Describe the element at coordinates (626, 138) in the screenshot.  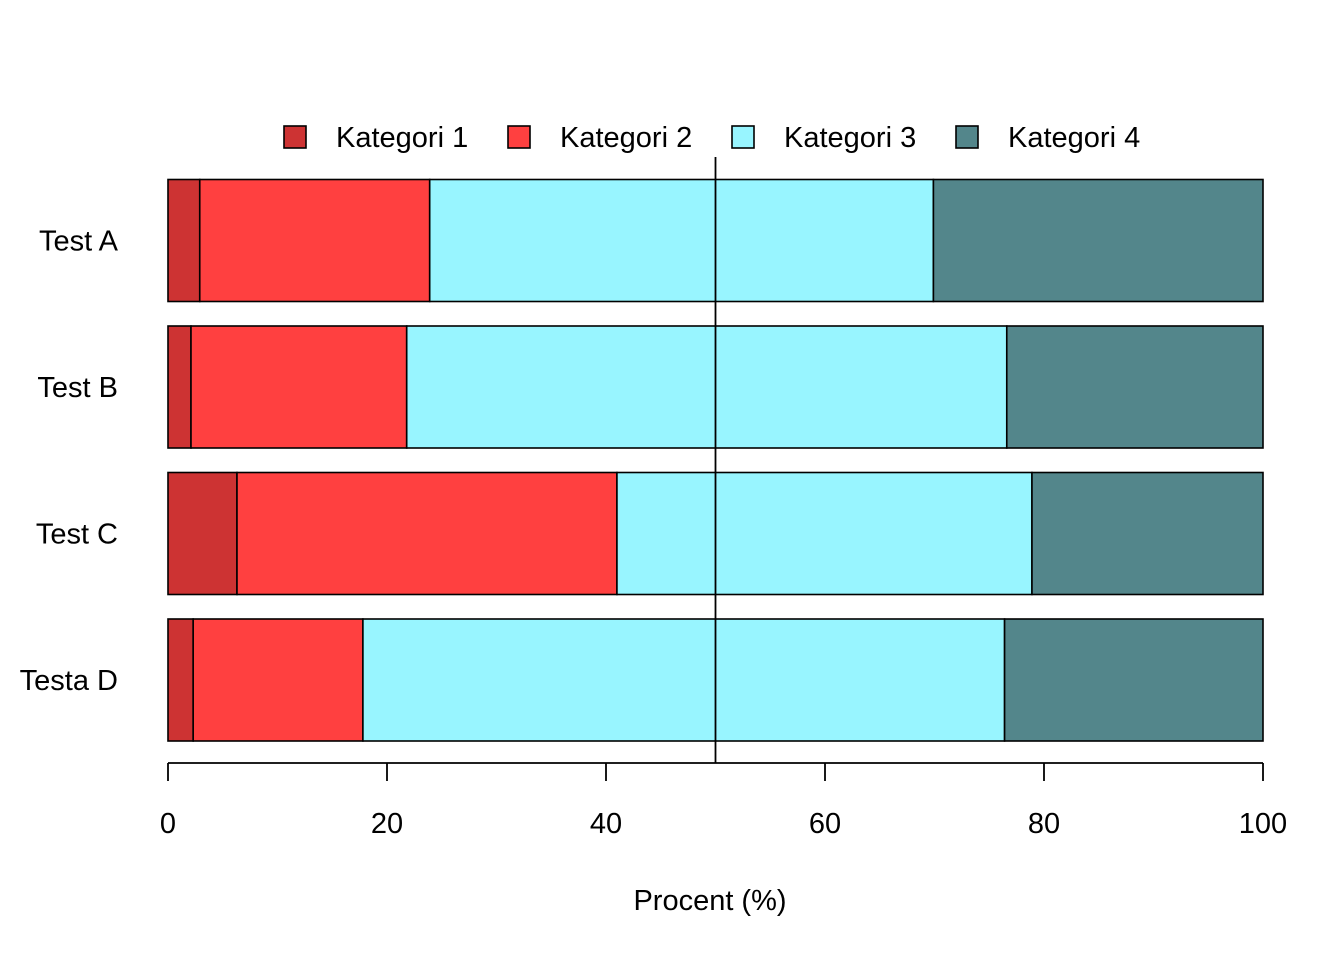
I see `legend-label: Kategori 2` at that location.